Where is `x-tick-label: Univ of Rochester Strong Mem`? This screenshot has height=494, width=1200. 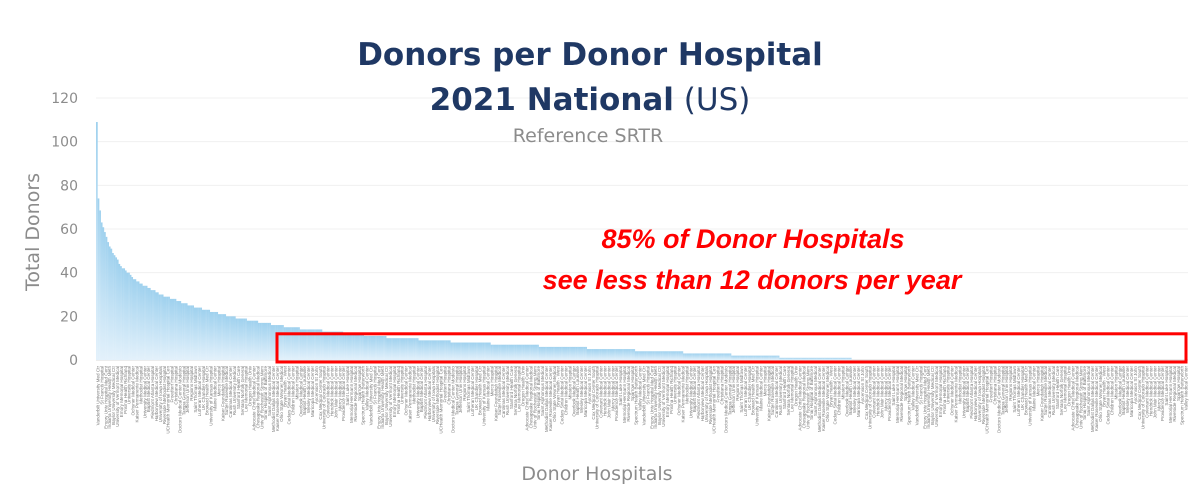 x-tick-label: Univ of Rochester Strong Mem is located at coordinates (261, 397).